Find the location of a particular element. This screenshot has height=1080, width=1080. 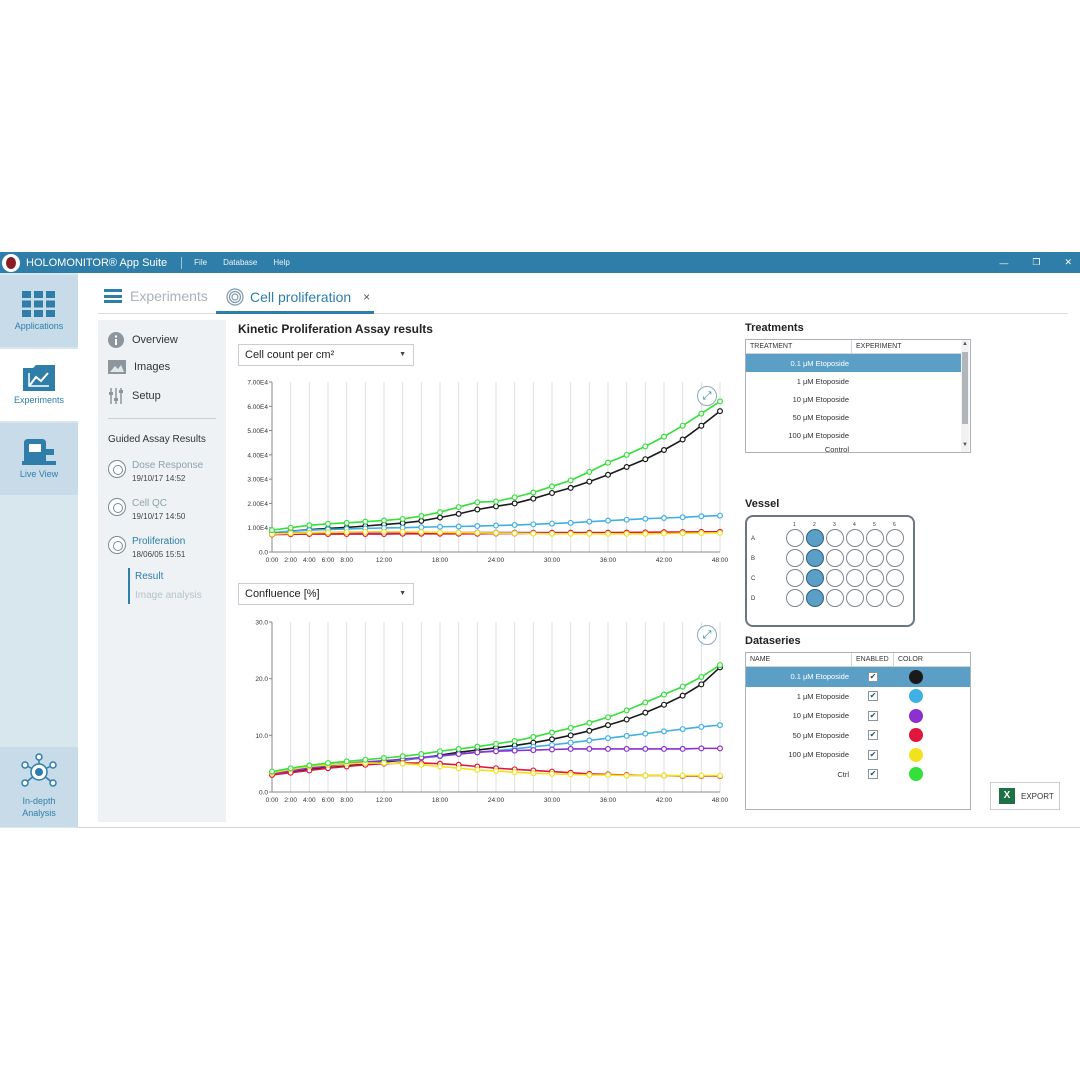

rail-item-live-view: Live View is located at coordinates (39, 459).